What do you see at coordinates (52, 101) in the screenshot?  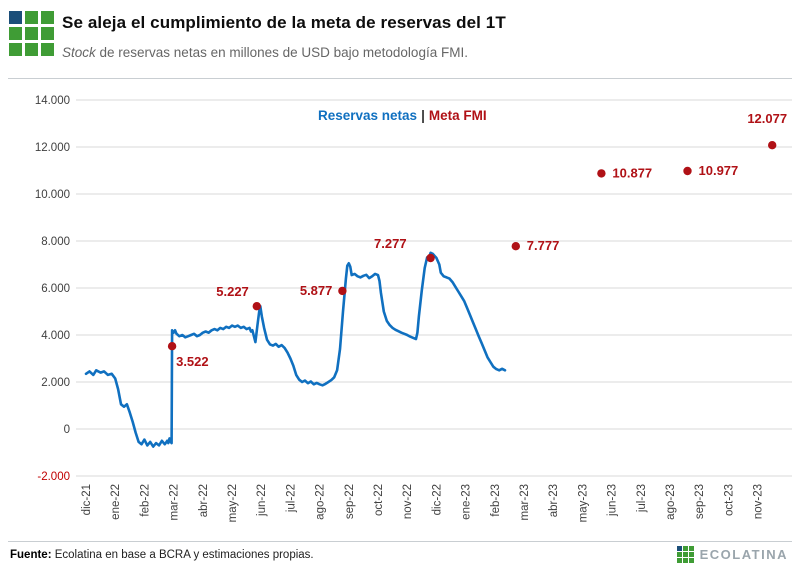 I see `y-axis-label: 14.000` at bounding box center [52, 101].